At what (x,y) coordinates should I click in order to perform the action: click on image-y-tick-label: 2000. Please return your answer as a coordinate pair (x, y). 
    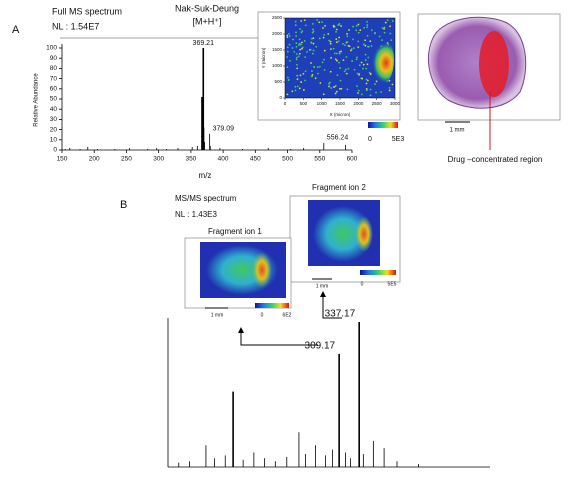
    Looking at the image, I should click on (277, 33).